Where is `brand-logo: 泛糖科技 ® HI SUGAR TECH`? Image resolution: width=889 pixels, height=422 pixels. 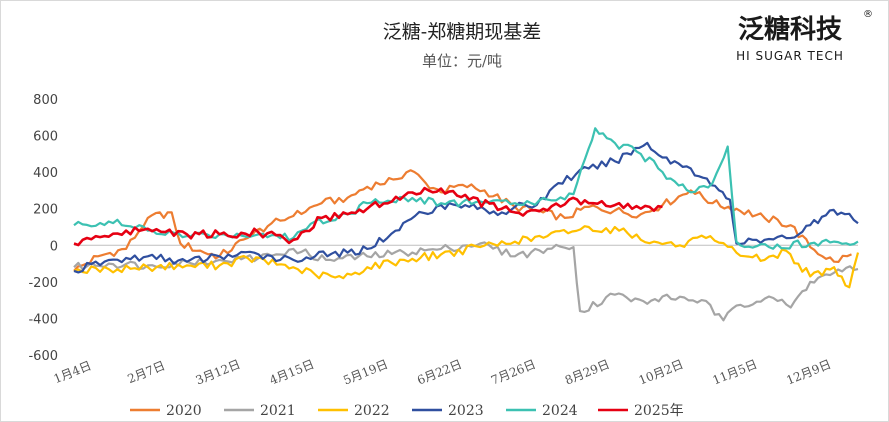 brand-logo: 泛糖科技 ® HI SUGAR TECH is located at coordinates (804, 36).